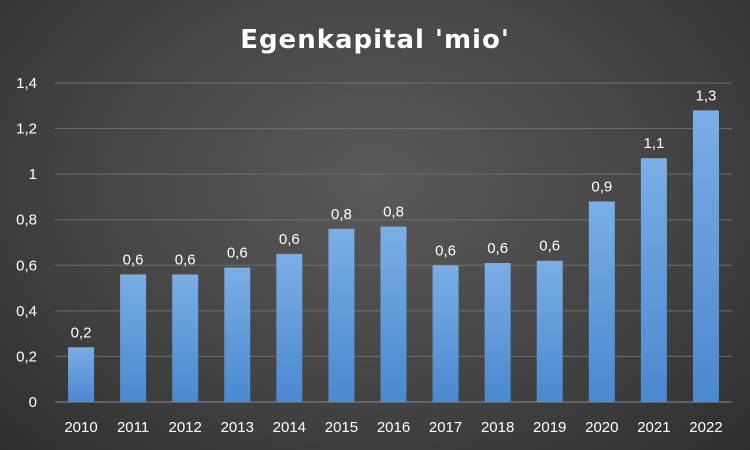  I want to click on x-tick-label: 2018, so click(497, 427).